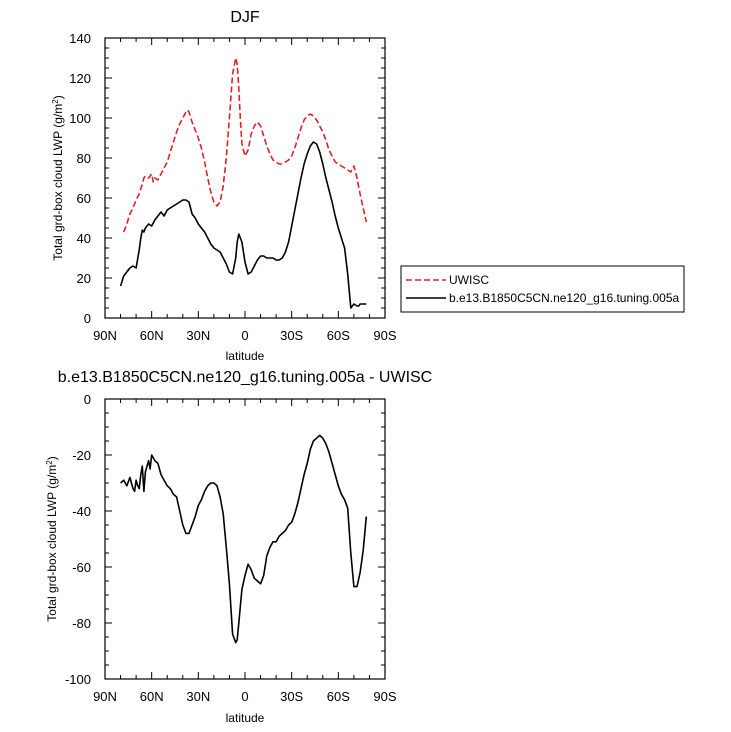  I want to click on top-plot-frame, so click(245, 178).